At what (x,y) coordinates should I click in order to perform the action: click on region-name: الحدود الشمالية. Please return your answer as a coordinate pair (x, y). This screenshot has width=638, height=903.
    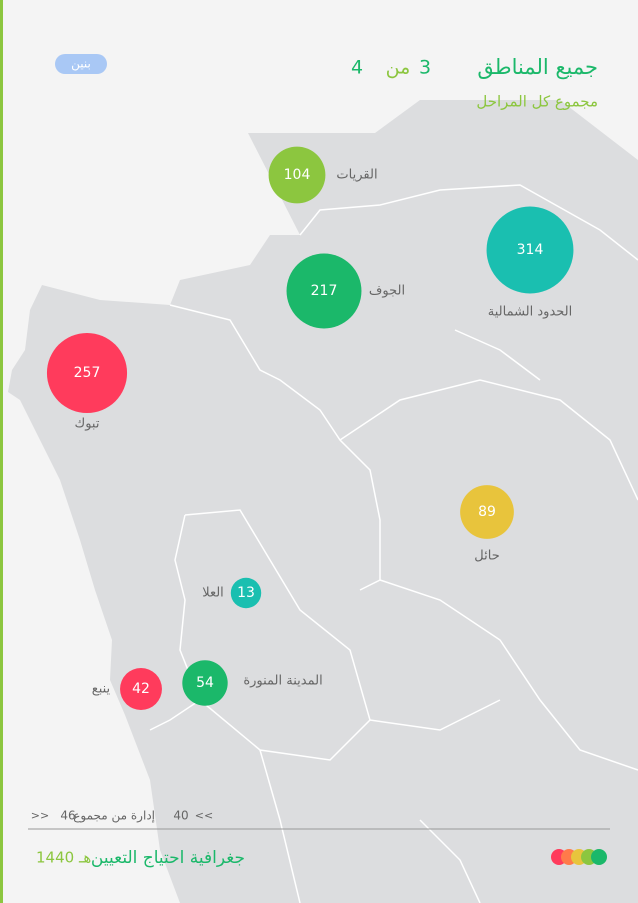
    Looking at the image, I should click on (530, 312).